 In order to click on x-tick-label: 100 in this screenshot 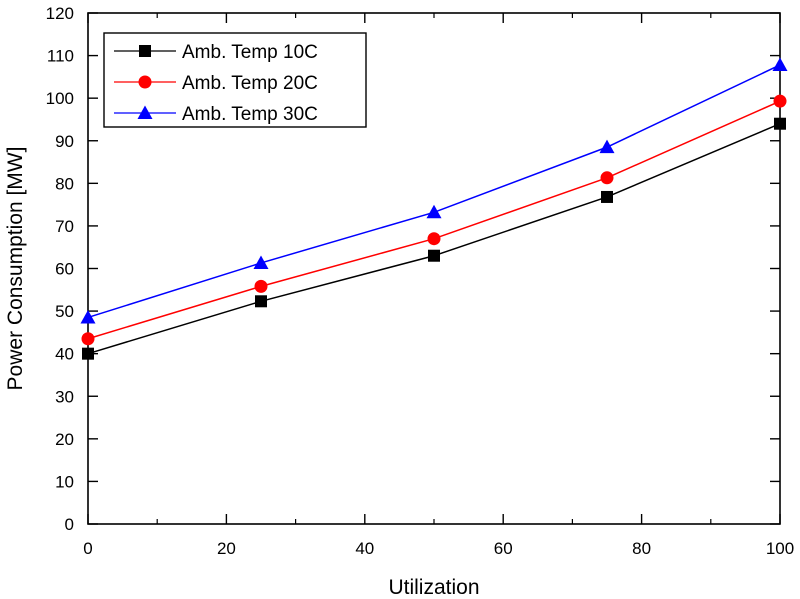, I will do `click(780, 548)`.